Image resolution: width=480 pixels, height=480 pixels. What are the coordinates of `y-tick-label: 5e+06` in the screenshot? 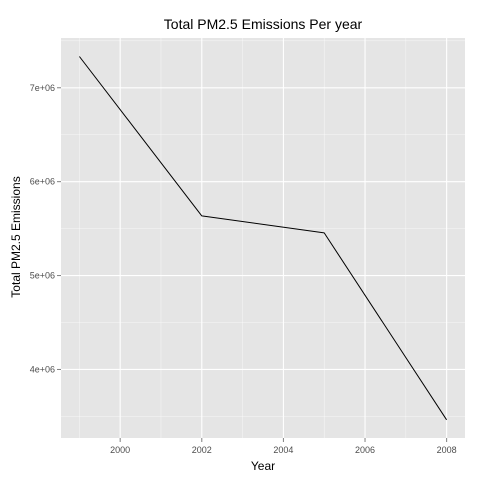 It's located at (42, 276).